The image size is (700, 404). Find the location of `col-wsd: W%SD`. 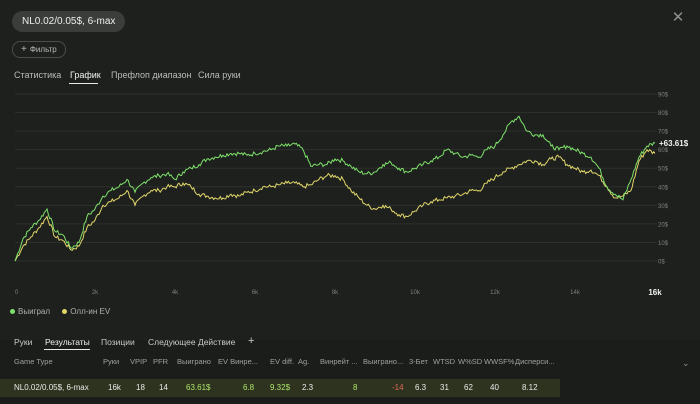

col-wsd: W%SD is located at coordinates (470, 361).